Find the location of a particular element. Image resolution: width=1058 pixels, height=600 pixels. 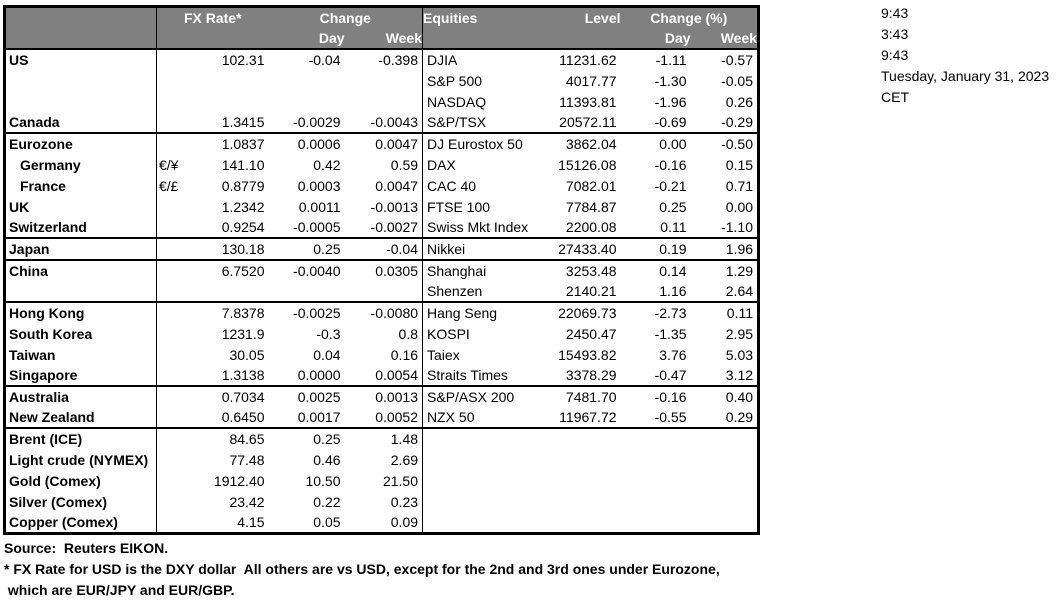

fx-change-day-value: 0.0003 is located at coordinates (319, 185).